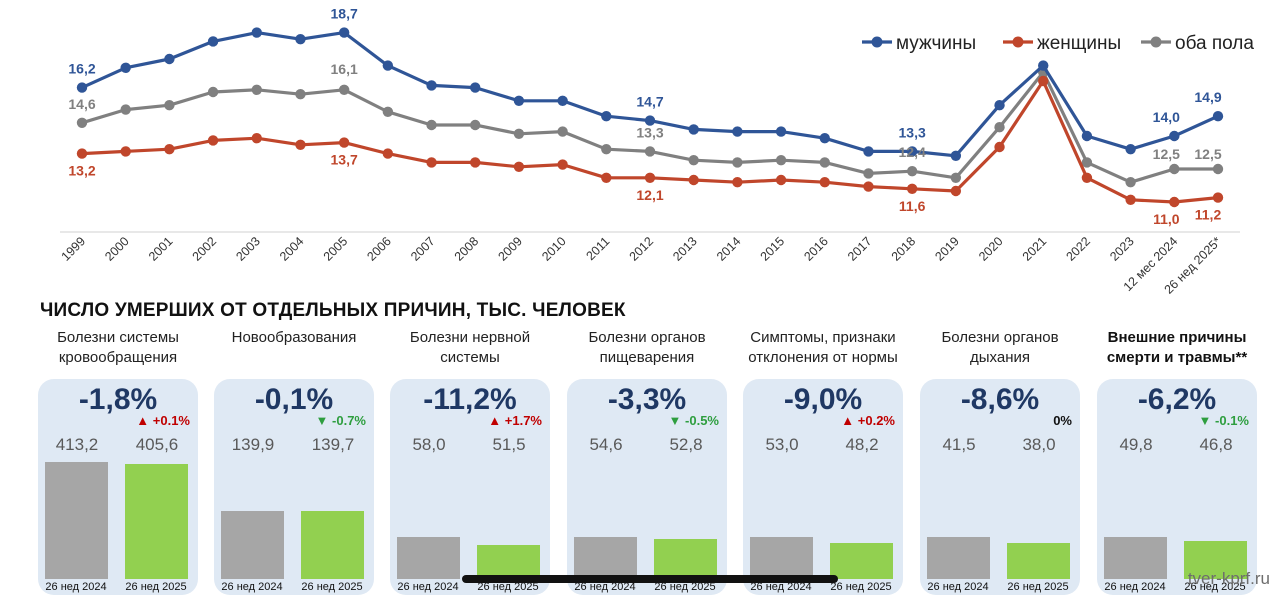 This screenshot has width=1280, height=598. What do you see at coordinates (248, 249) in the screenshot?
I see `x-tick-label: 2003` at bounding box center [248, 249].